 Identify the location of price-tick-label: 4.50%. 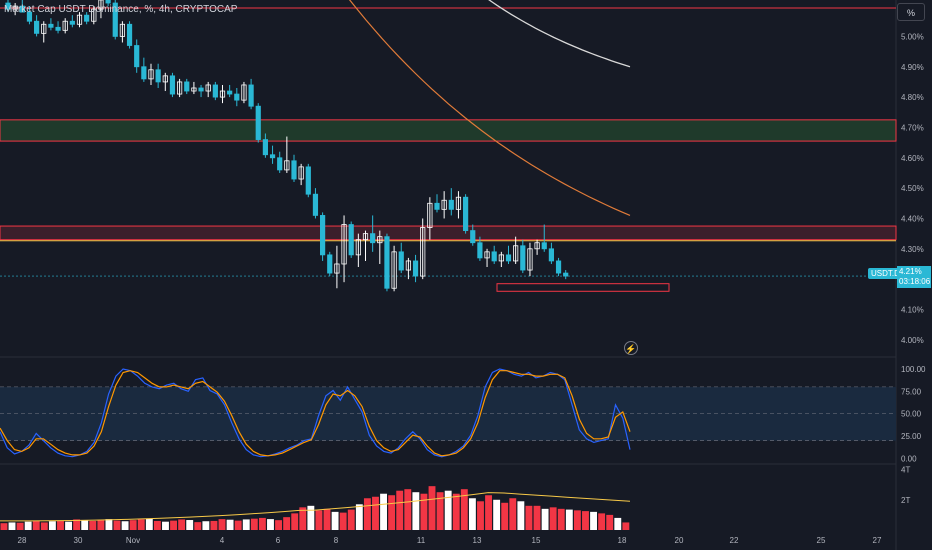
(912, 188).